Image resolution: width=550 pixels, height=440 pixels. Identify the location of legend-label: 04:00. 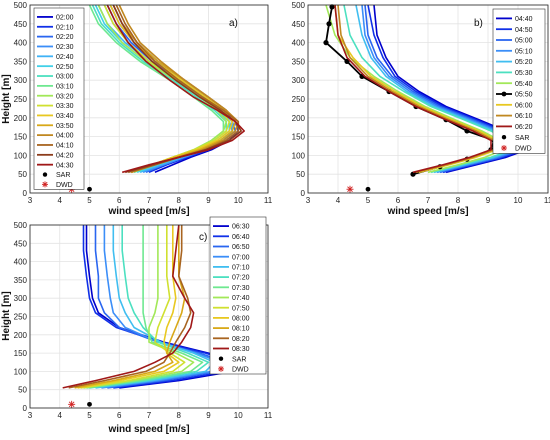
(65, 136).